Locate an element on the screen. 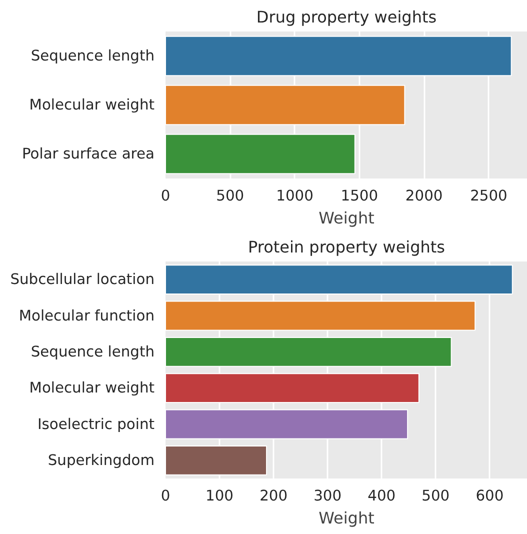  chart-title: Protein property weights is located at coordinates (347, 247).